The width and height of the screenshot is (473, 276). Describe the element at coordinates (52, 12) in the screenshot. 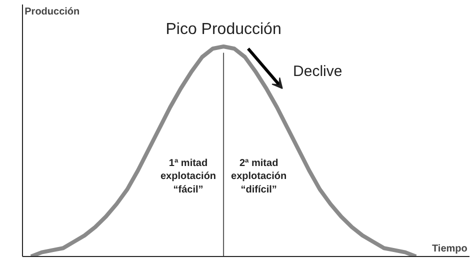

I see `y-axis-title: Producción` at that location.